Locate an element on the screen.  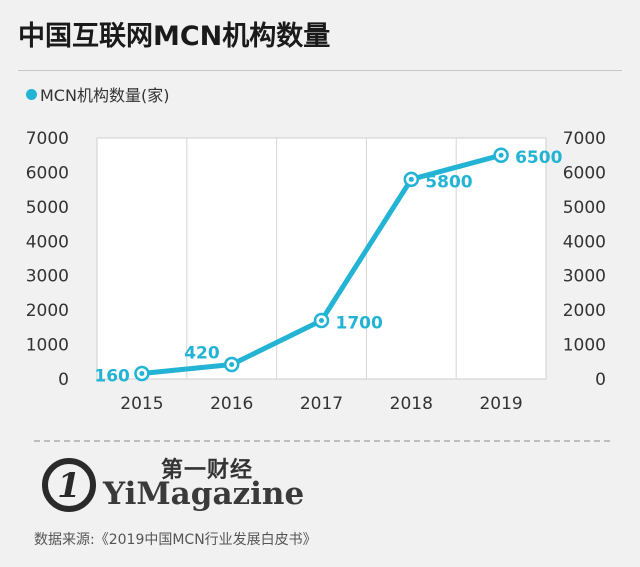
x-tick-label: 2015 is located at coordinates (141, 404).